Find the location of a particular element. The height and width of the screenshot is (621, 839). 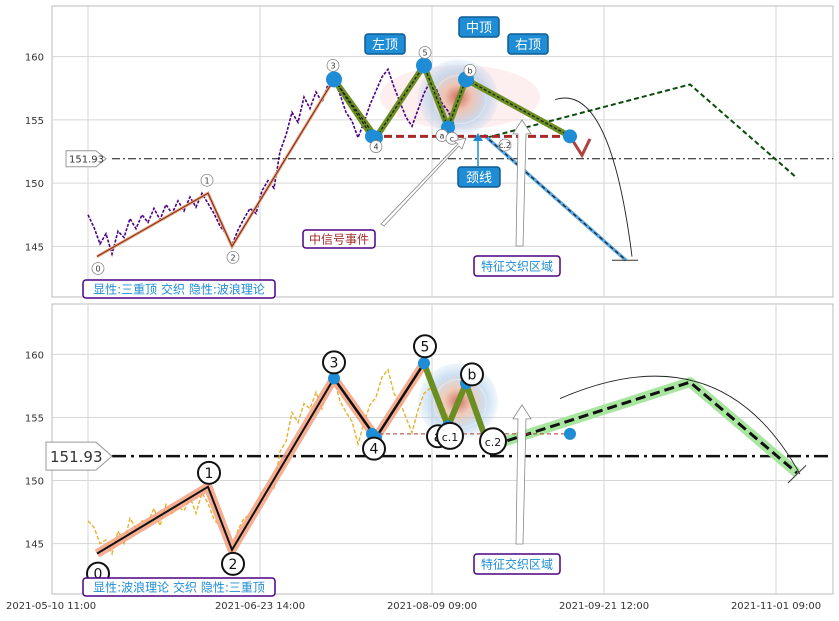

top-right-top-label: 右顶 is located at coordinates (528, 45).